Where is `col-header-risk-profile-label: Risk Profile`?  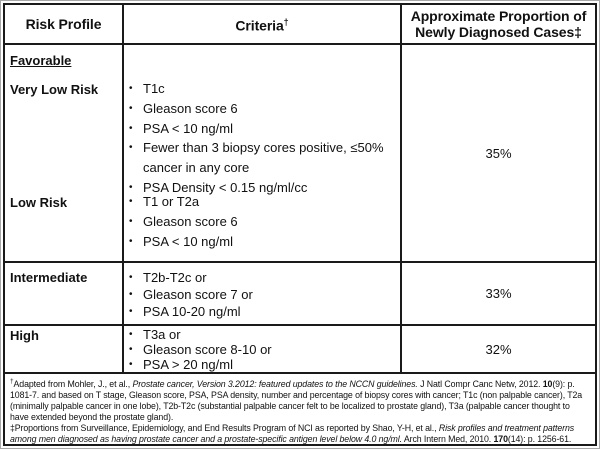
col-header-risk-profile-label: Risk Profile is located at coordinates (63, 24).